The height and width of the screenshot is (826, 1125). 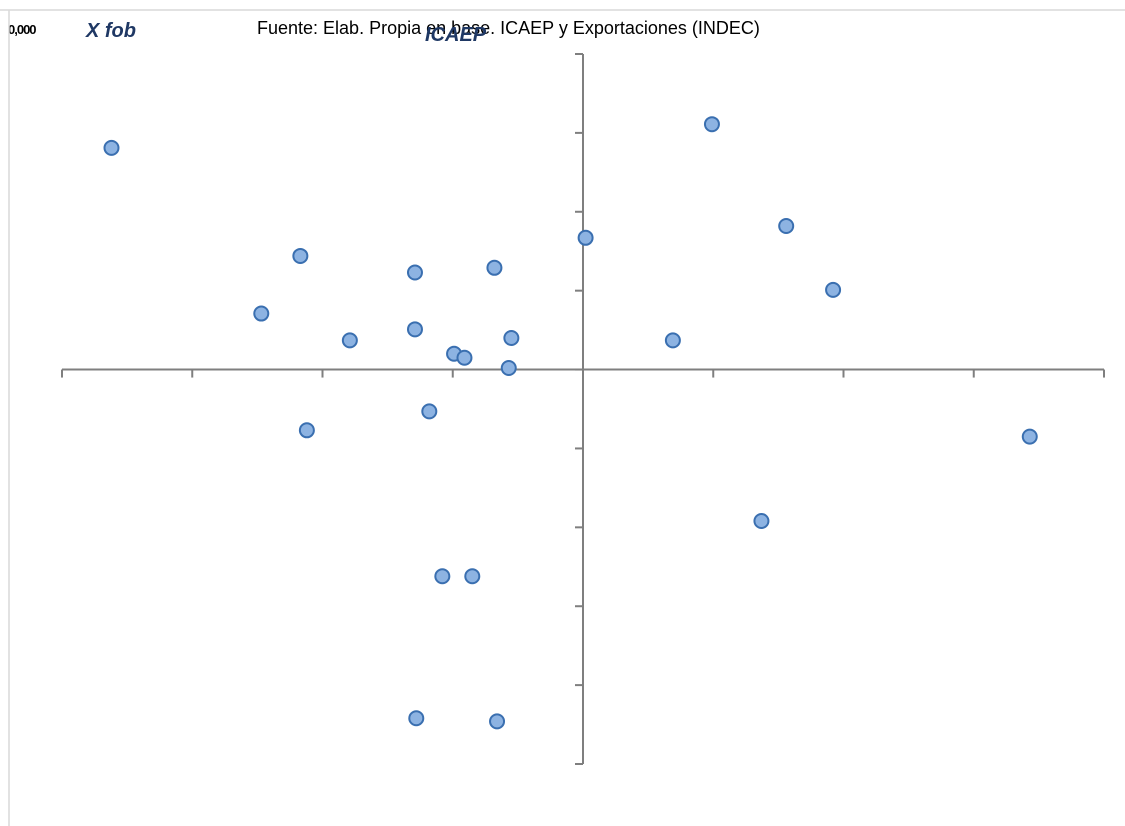 What do you see at coordinates (456, 35) in the screenshot?
I see `y-axis-title: ICAEP` at bounding box center [456, 35].